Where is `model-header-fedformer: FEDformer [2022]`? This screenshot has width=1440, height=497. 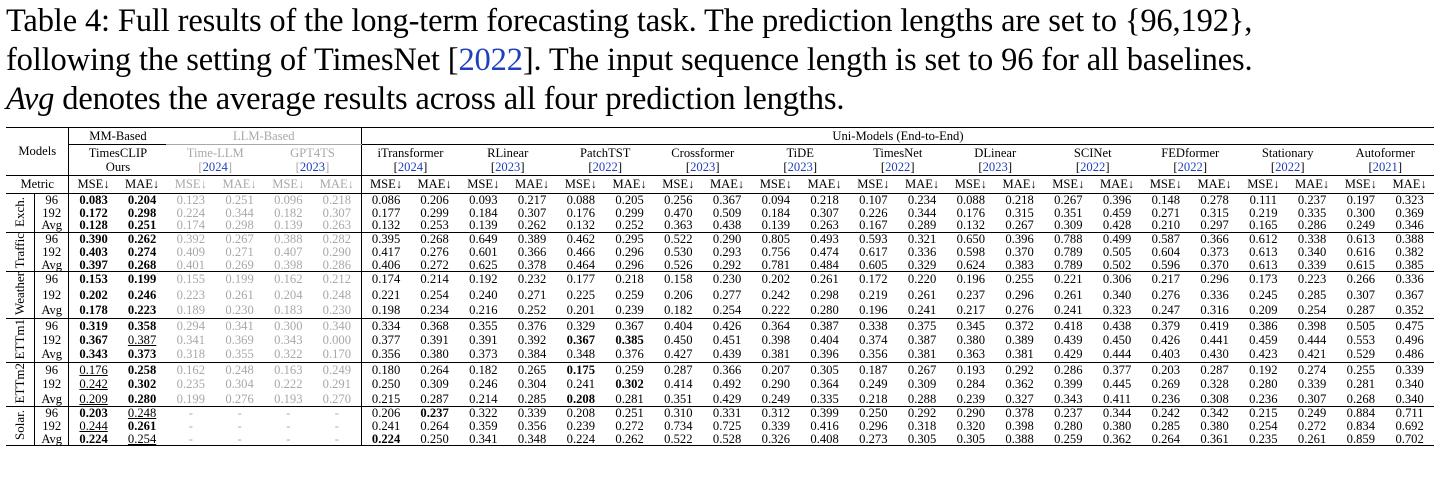 model-header-fedformer: FEDformer [2022] is located at coordinates (1190, 160).